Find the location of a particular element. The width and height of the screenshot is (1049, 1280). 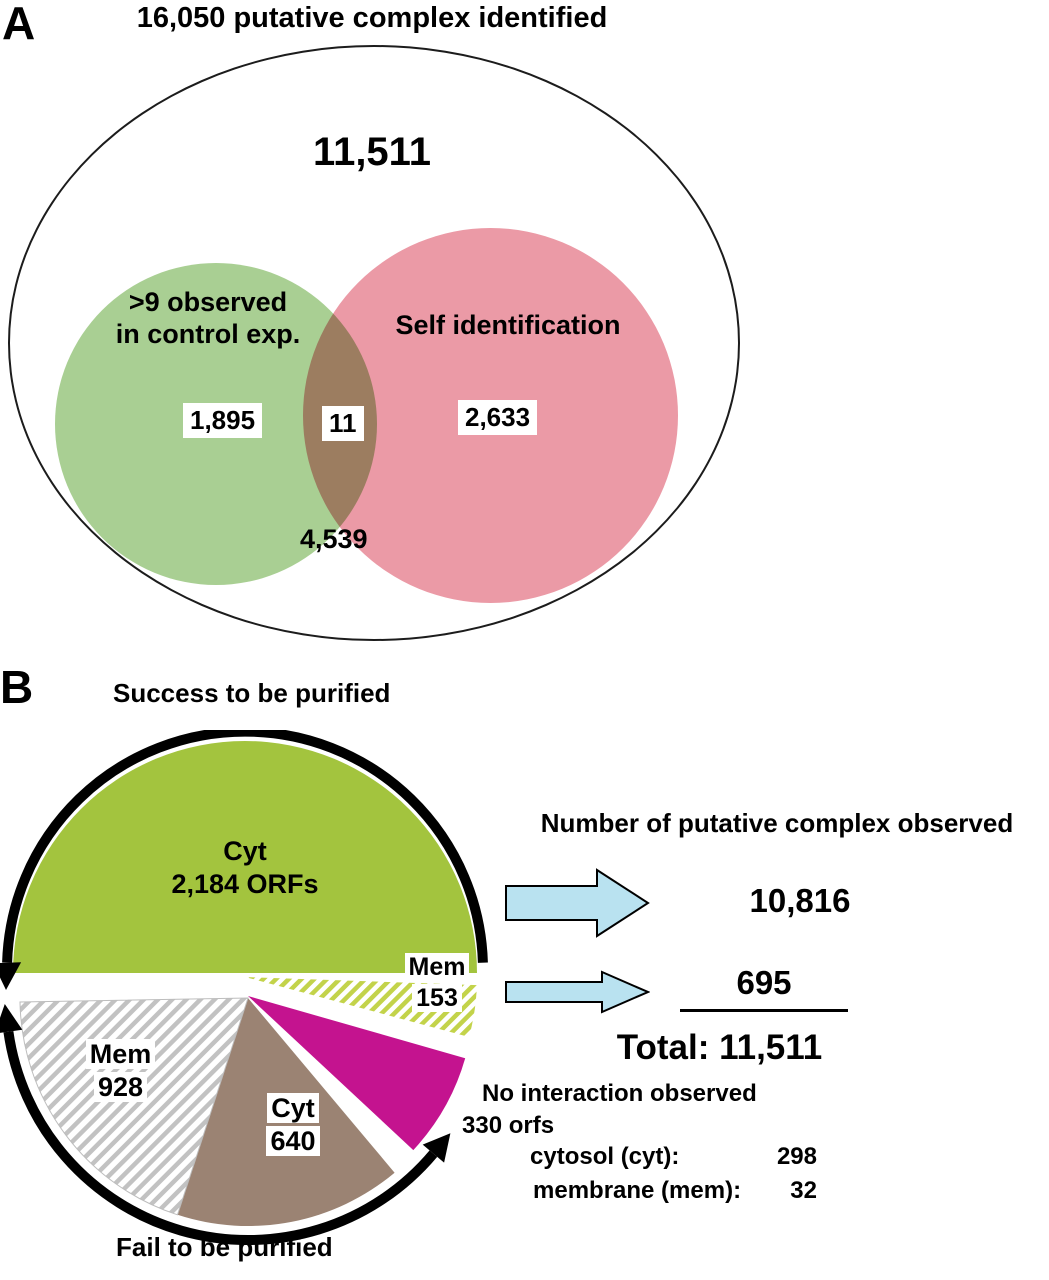

observed-total: Total: 11,511 is located at coordinates (719, 1047).